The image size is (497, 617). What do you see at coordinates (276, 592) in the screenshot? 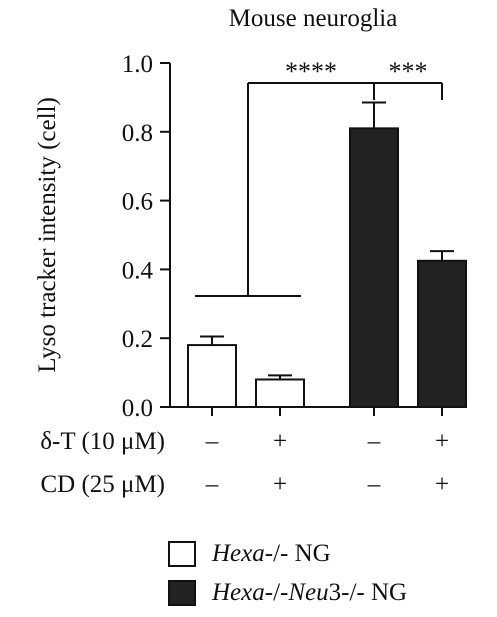
I see `legend-label-2-mid: -/-` at bounding box center [276, 592].